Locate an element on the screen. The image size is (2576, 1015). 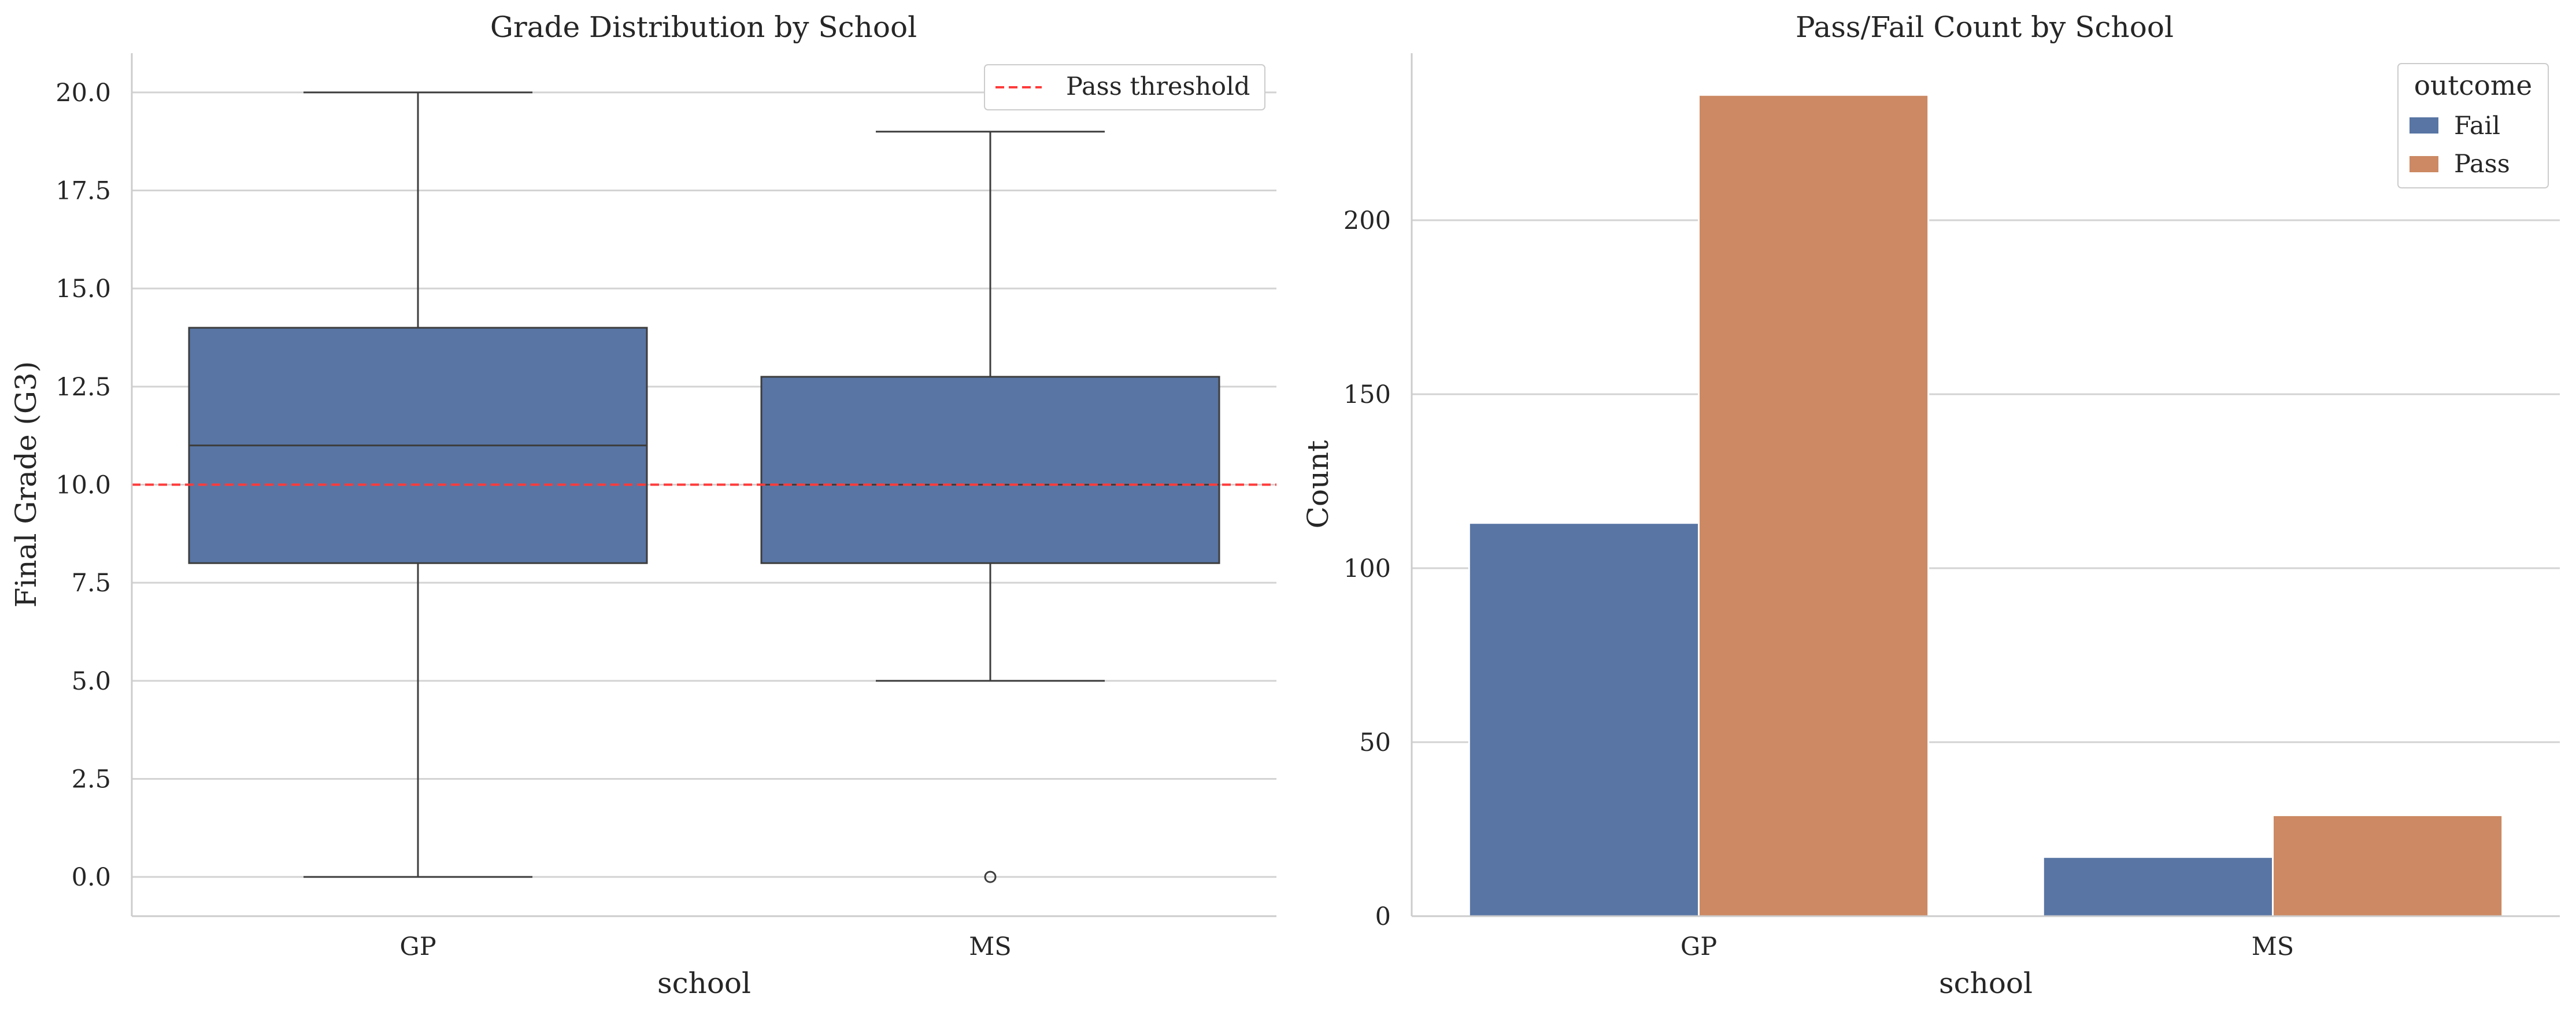
pass-legend-swatch is located at coordinates (2424, 164).